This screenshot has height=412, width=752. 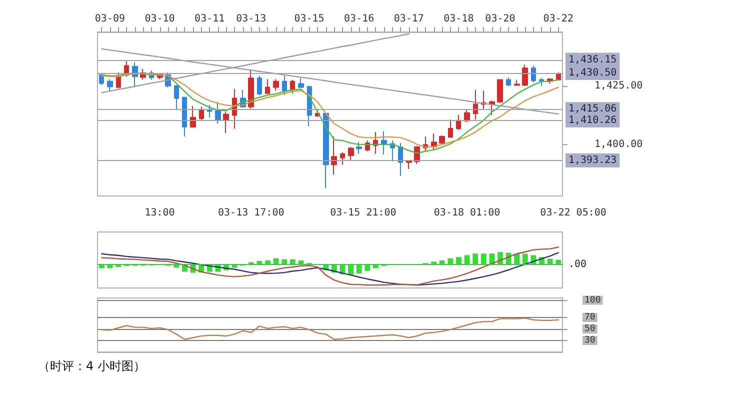 What do you see at coordinates (590, 341) in the screenshot?
I see `y-tick-label: 30` at bounding box center [590, 341].